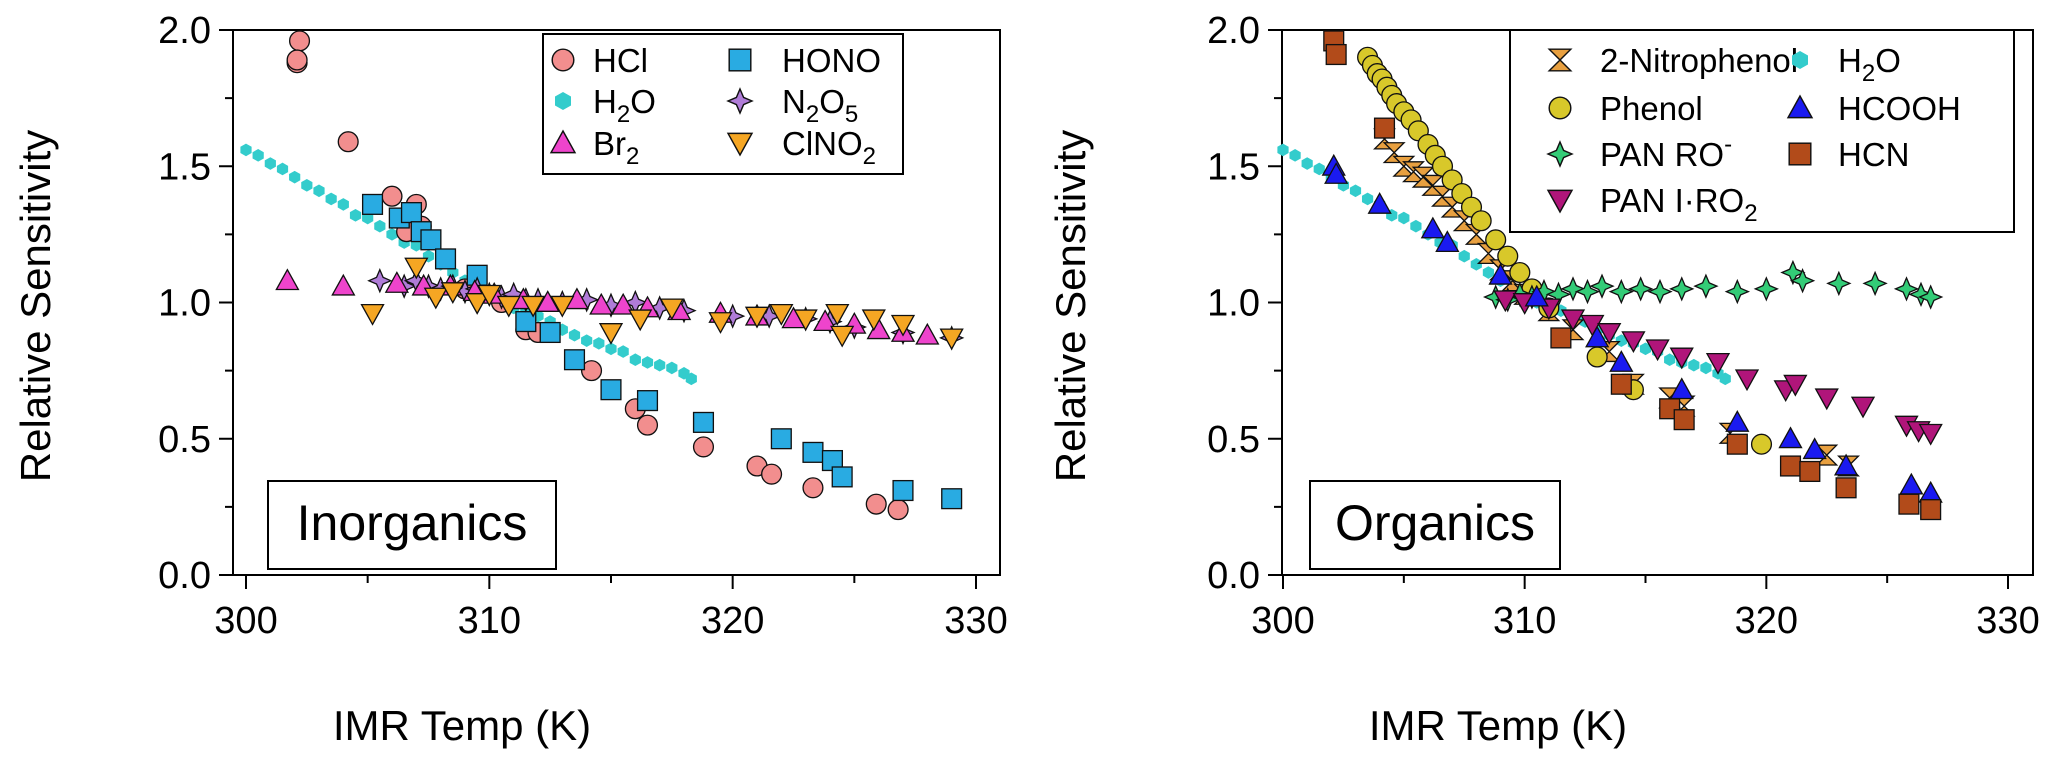 The image size is (2067, 763). I want to click on right-x-tick-label: 330, so click(2007, 621).